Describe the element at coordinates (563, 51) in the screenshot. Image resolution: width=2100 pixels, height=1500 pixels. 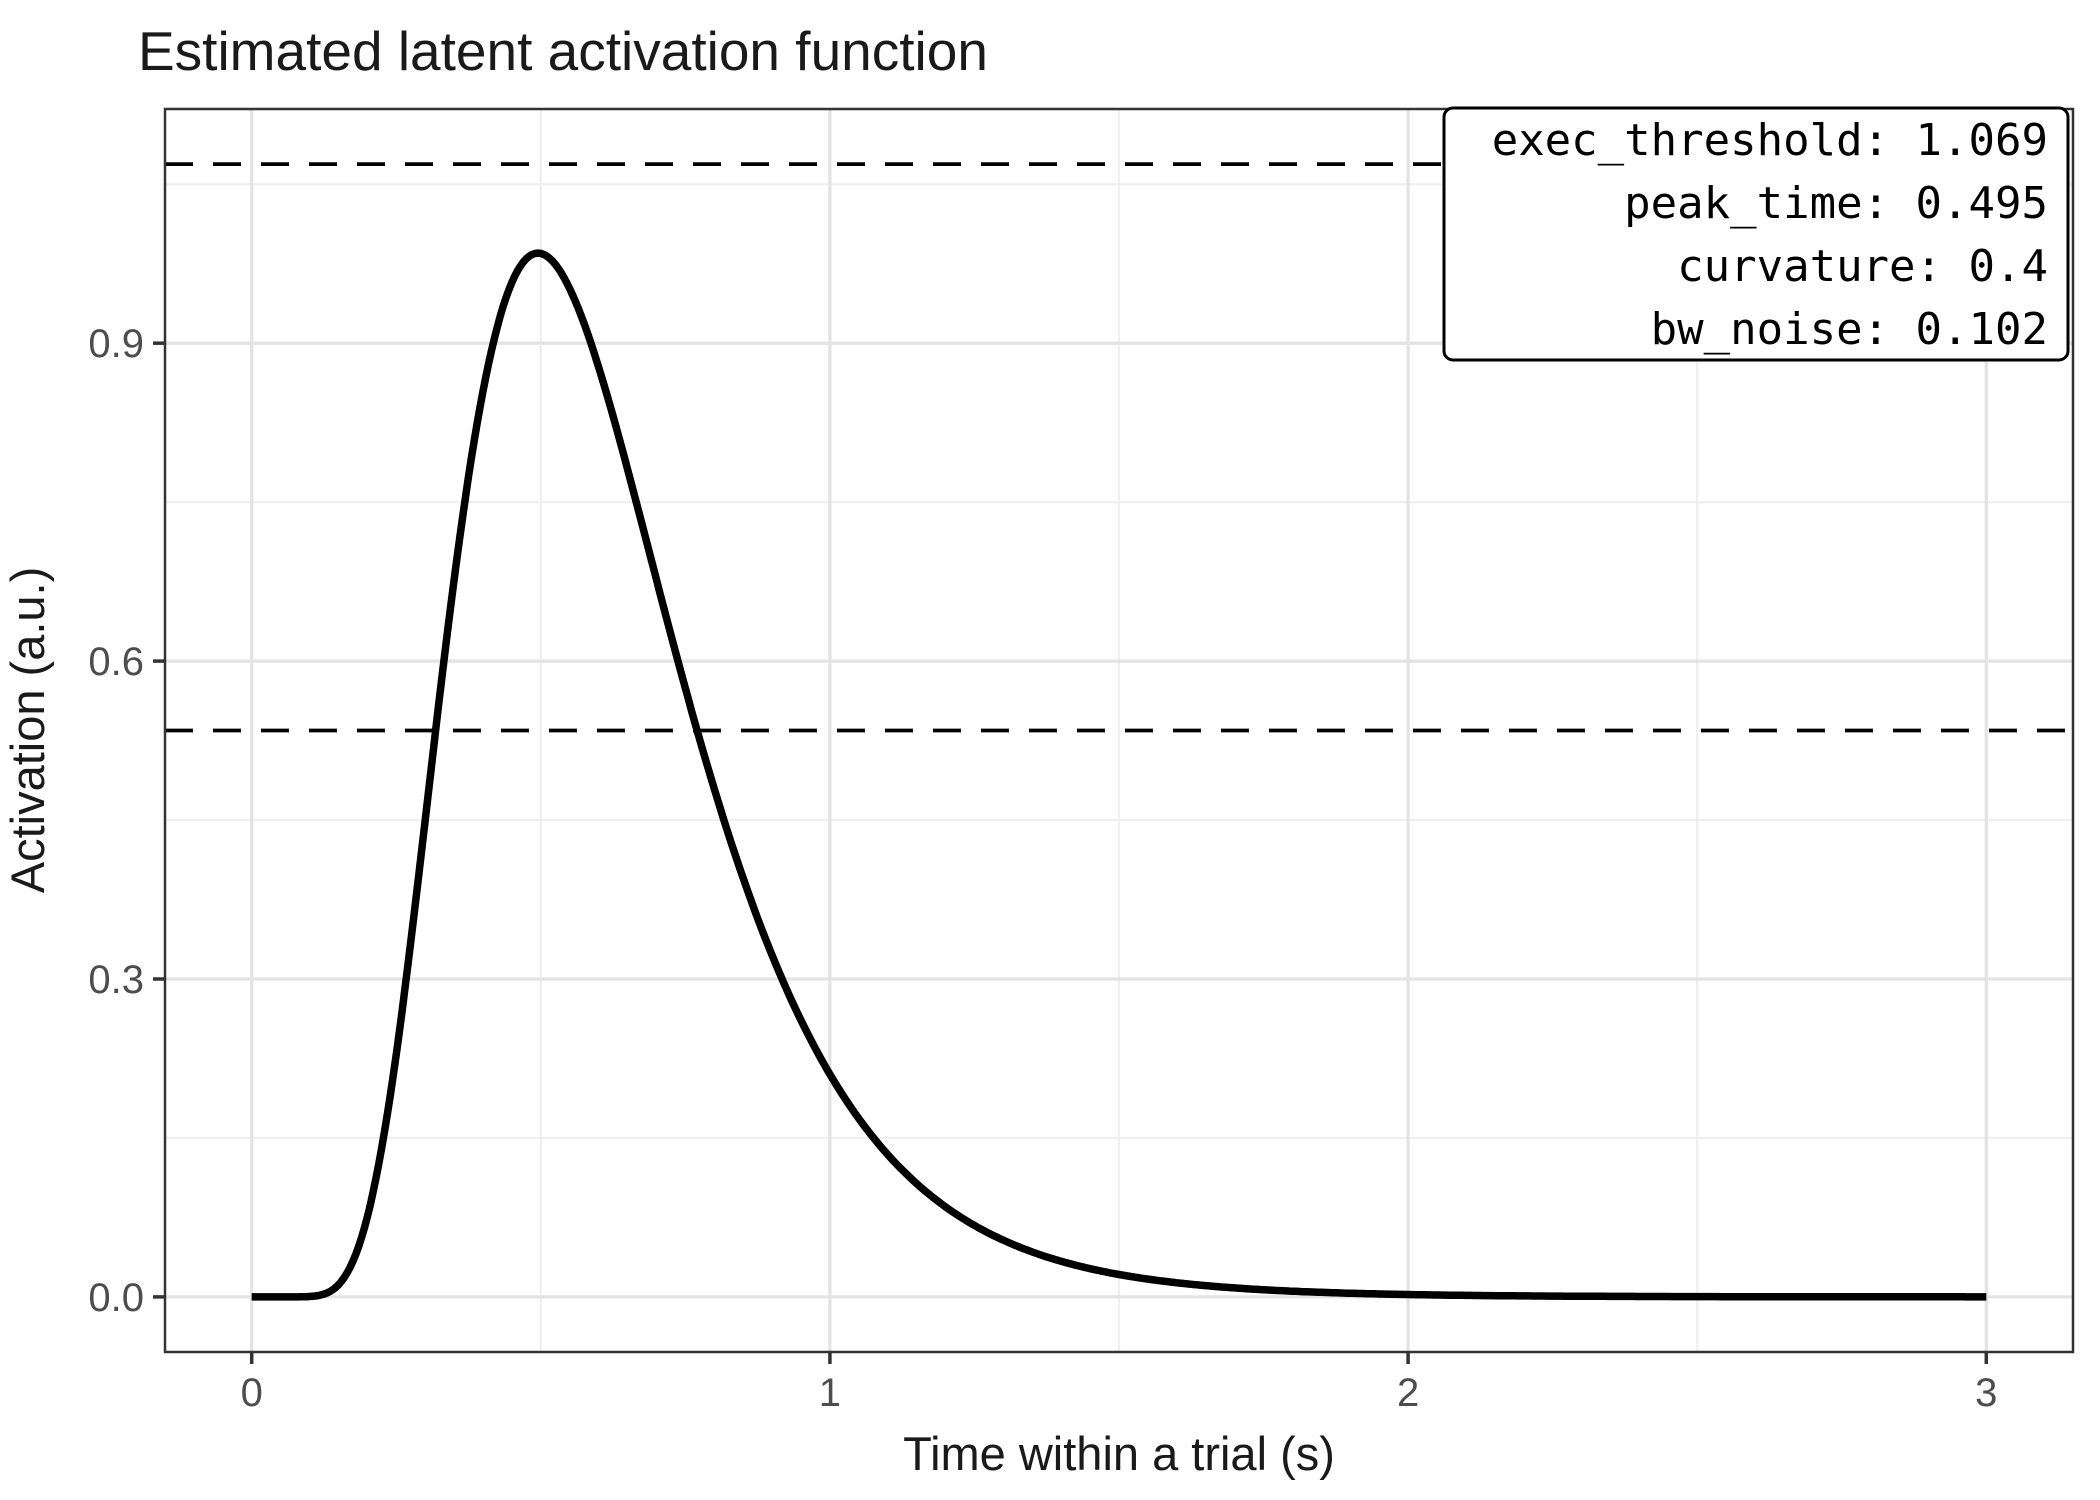
I see `plot-title: Estimated latent activation function` at that location.